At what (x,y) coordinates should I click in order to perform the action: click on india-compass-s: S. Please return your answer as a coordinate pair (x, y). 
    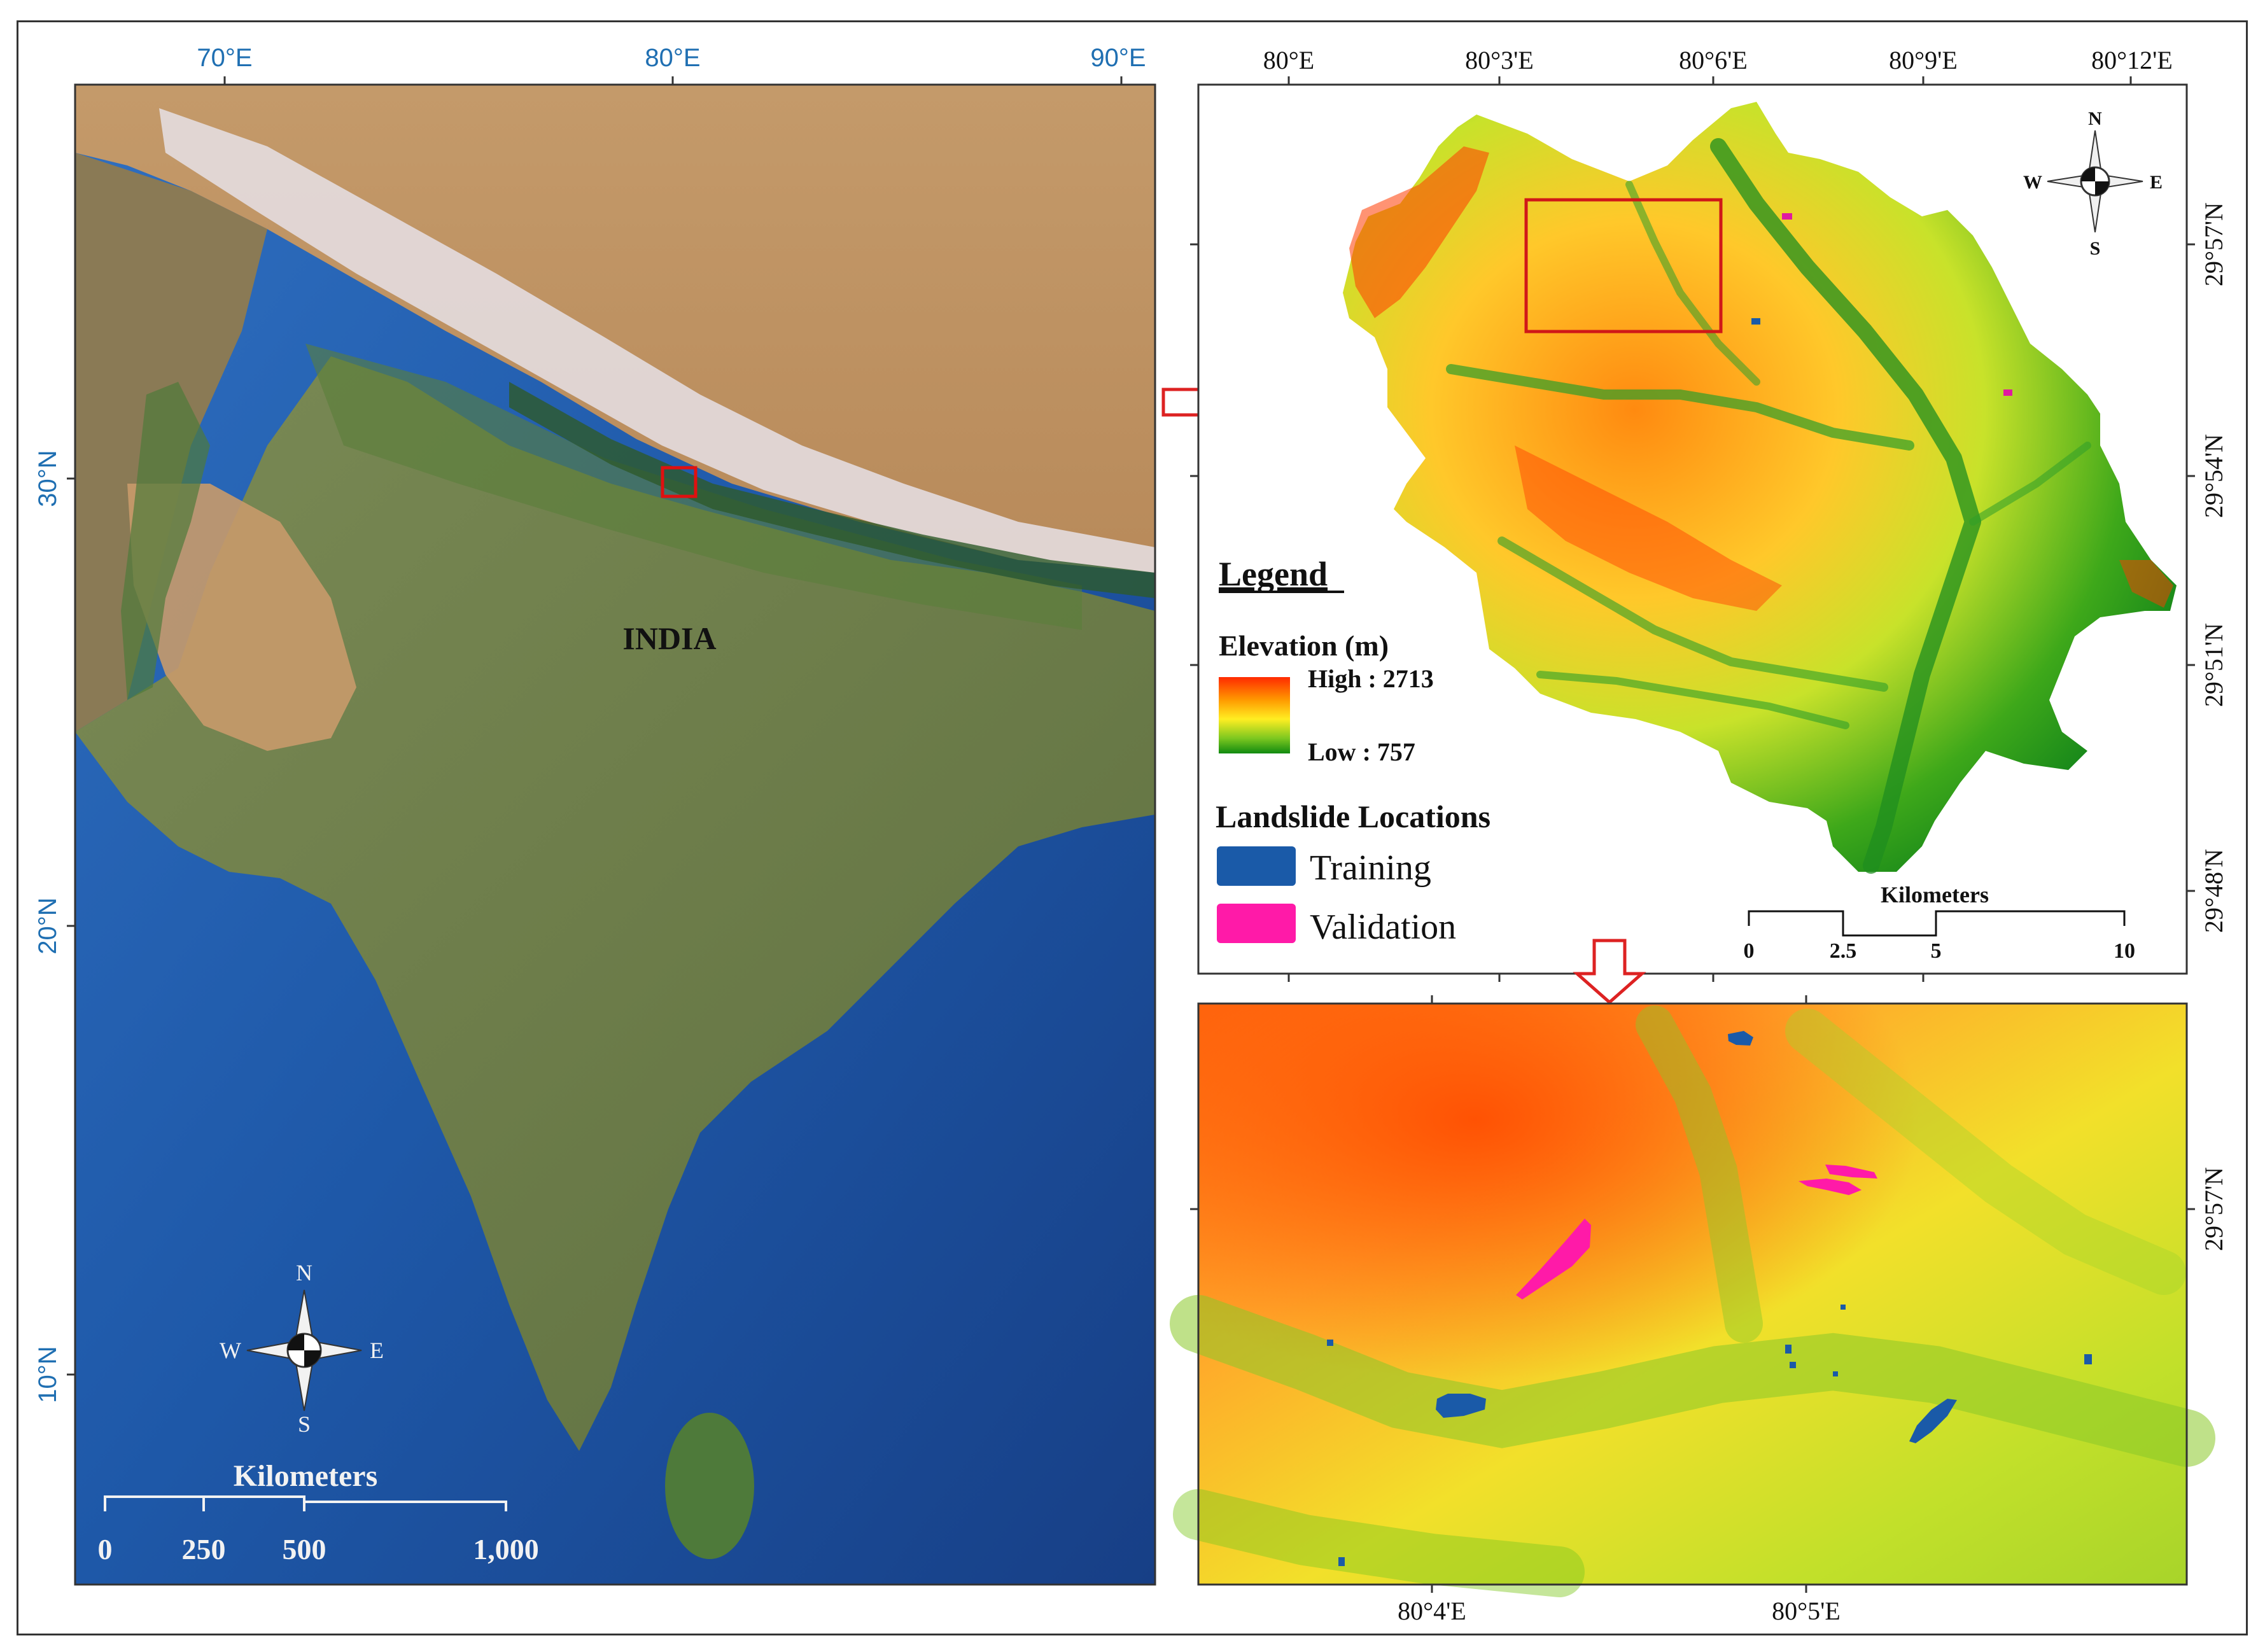
    Looking at the image, I should click on (304, 1424).